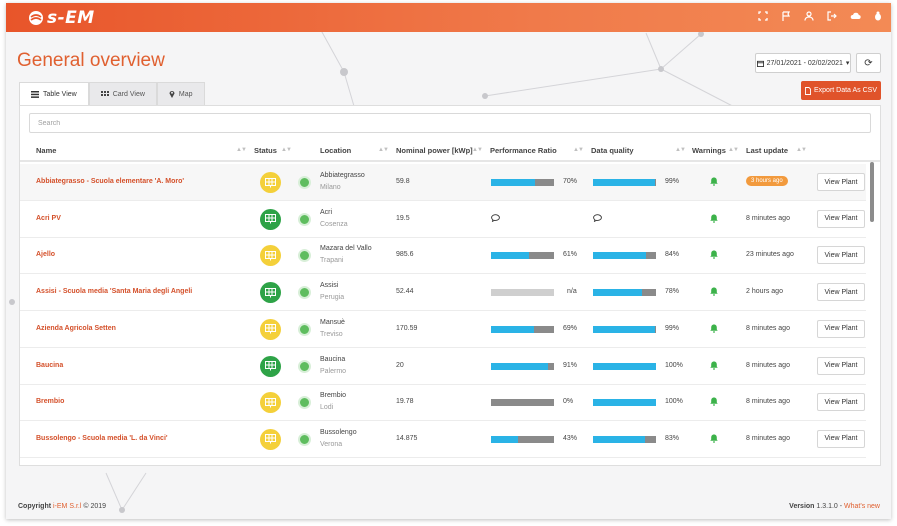 This screenshot has width=897, height=526. What do you see at coordinates (764, 292) in the screenshot?
I see `last-update-value: 2 hours ago` at bounding box center [764, 292].